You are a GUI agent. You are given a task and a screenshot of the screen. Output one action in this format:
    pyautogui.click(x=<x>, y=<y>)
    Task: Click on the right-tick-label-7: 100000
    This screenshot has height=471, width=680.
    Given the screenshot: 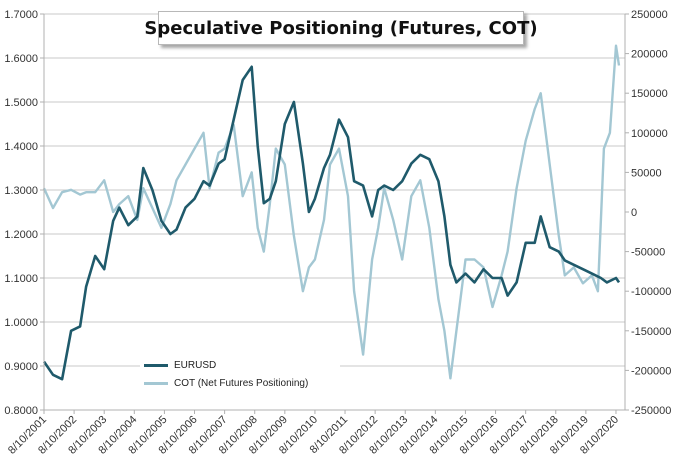 What is the action you would take?
    pyautogui.click(x=649, y=134)
    